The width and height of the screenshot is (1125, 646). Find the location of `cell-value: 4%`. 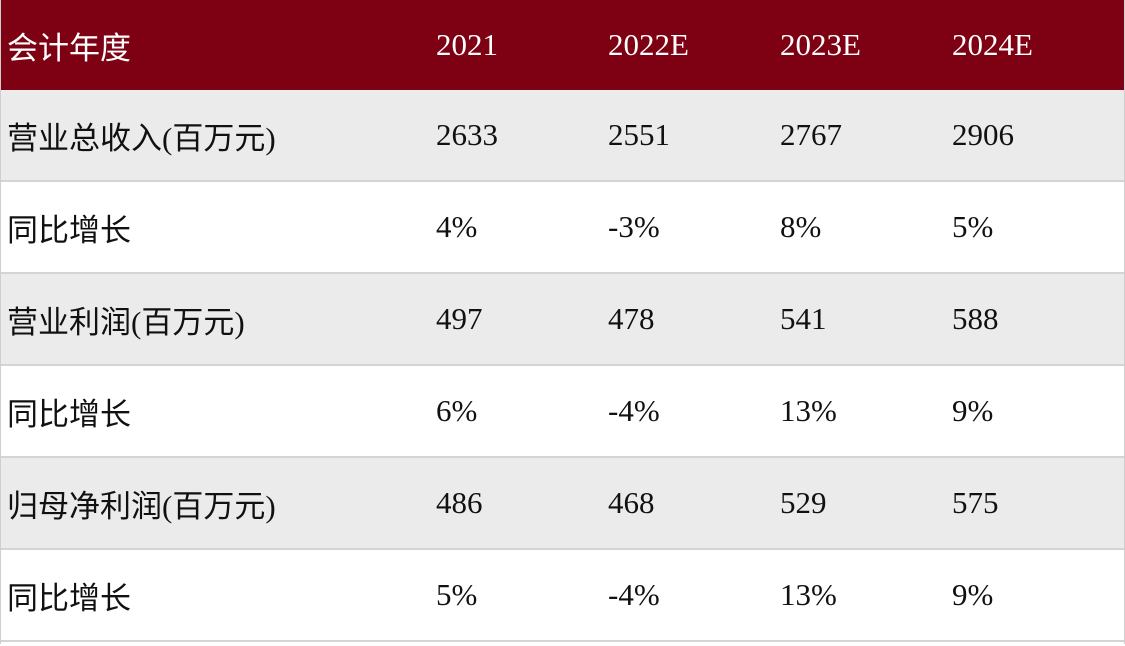

cell-value: 4% is located at coordinates (457, 226).